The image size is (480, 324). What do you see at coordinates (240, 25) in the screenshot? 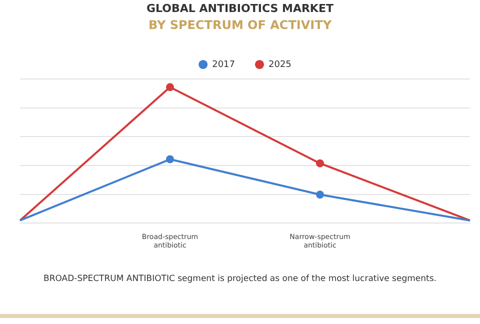
I see `chart-subtitle: BY SPECTRUM OF ACTIVITY` at bounding box center [240, 25].